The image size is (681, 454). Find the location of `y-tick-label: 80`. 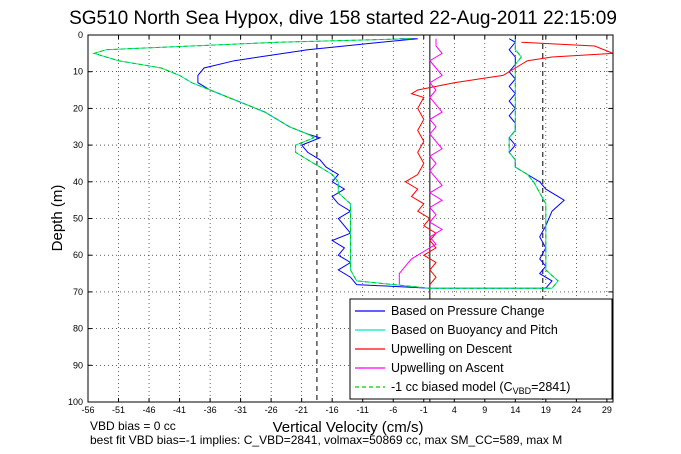

y-tick-label: 80 is located at coordinates (78, 329).